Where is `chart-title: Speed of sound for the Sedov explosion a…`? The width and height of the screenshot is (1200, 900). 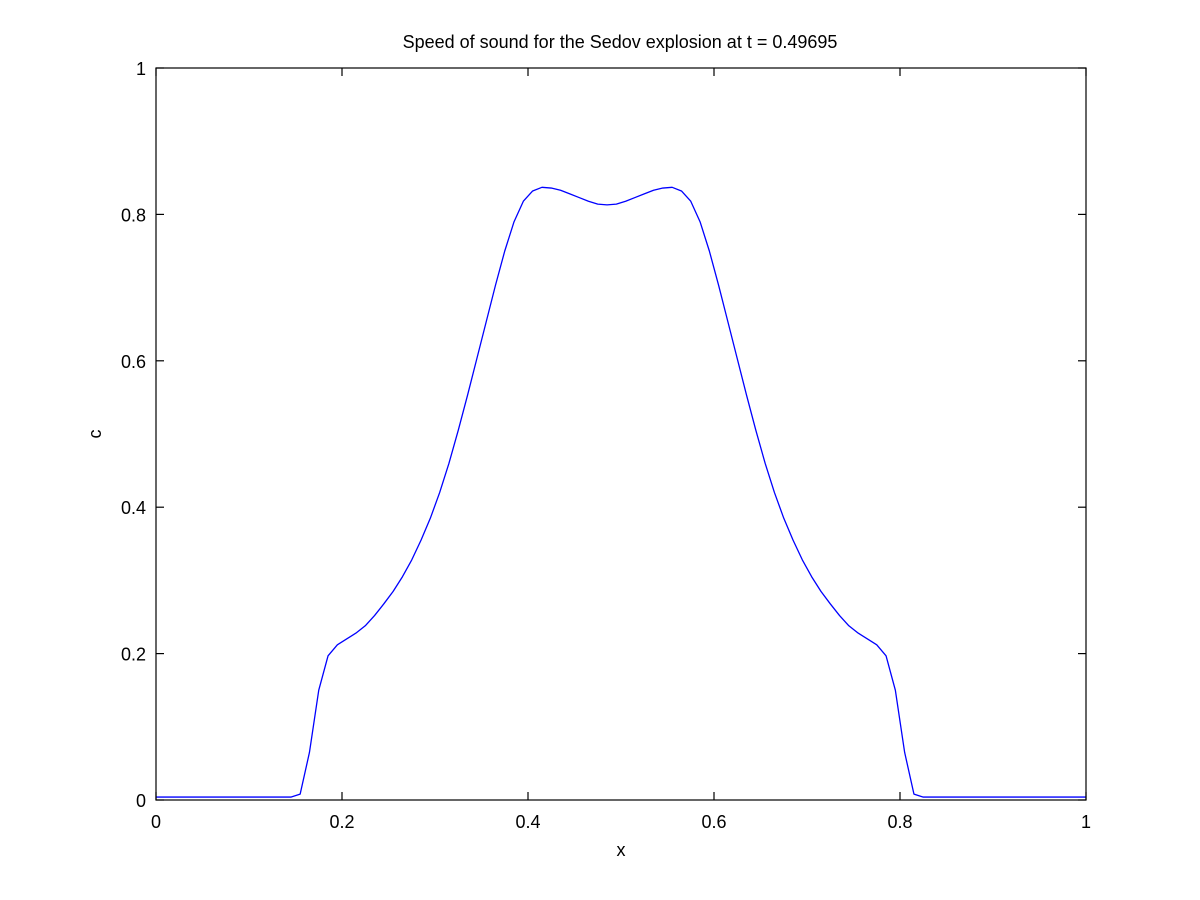
chart-title: Speed of sound for the Sedov explosion a… is located at coordinates (620, 42).